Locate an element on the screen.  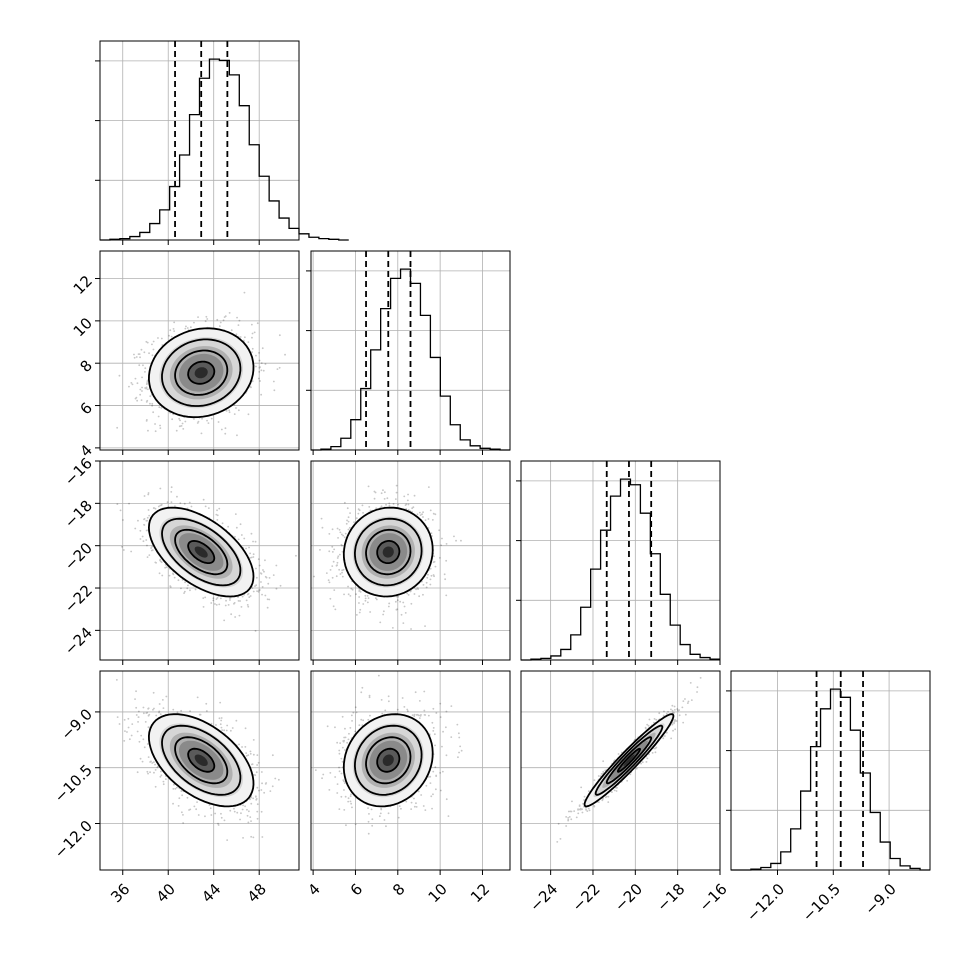
x-tick-label: 44 is located at coordinates (211, 893).